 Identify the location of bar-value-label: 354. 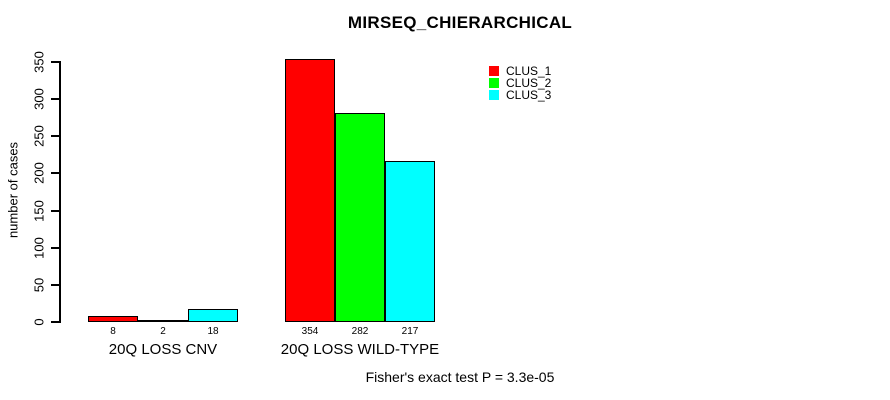
(310, 331).